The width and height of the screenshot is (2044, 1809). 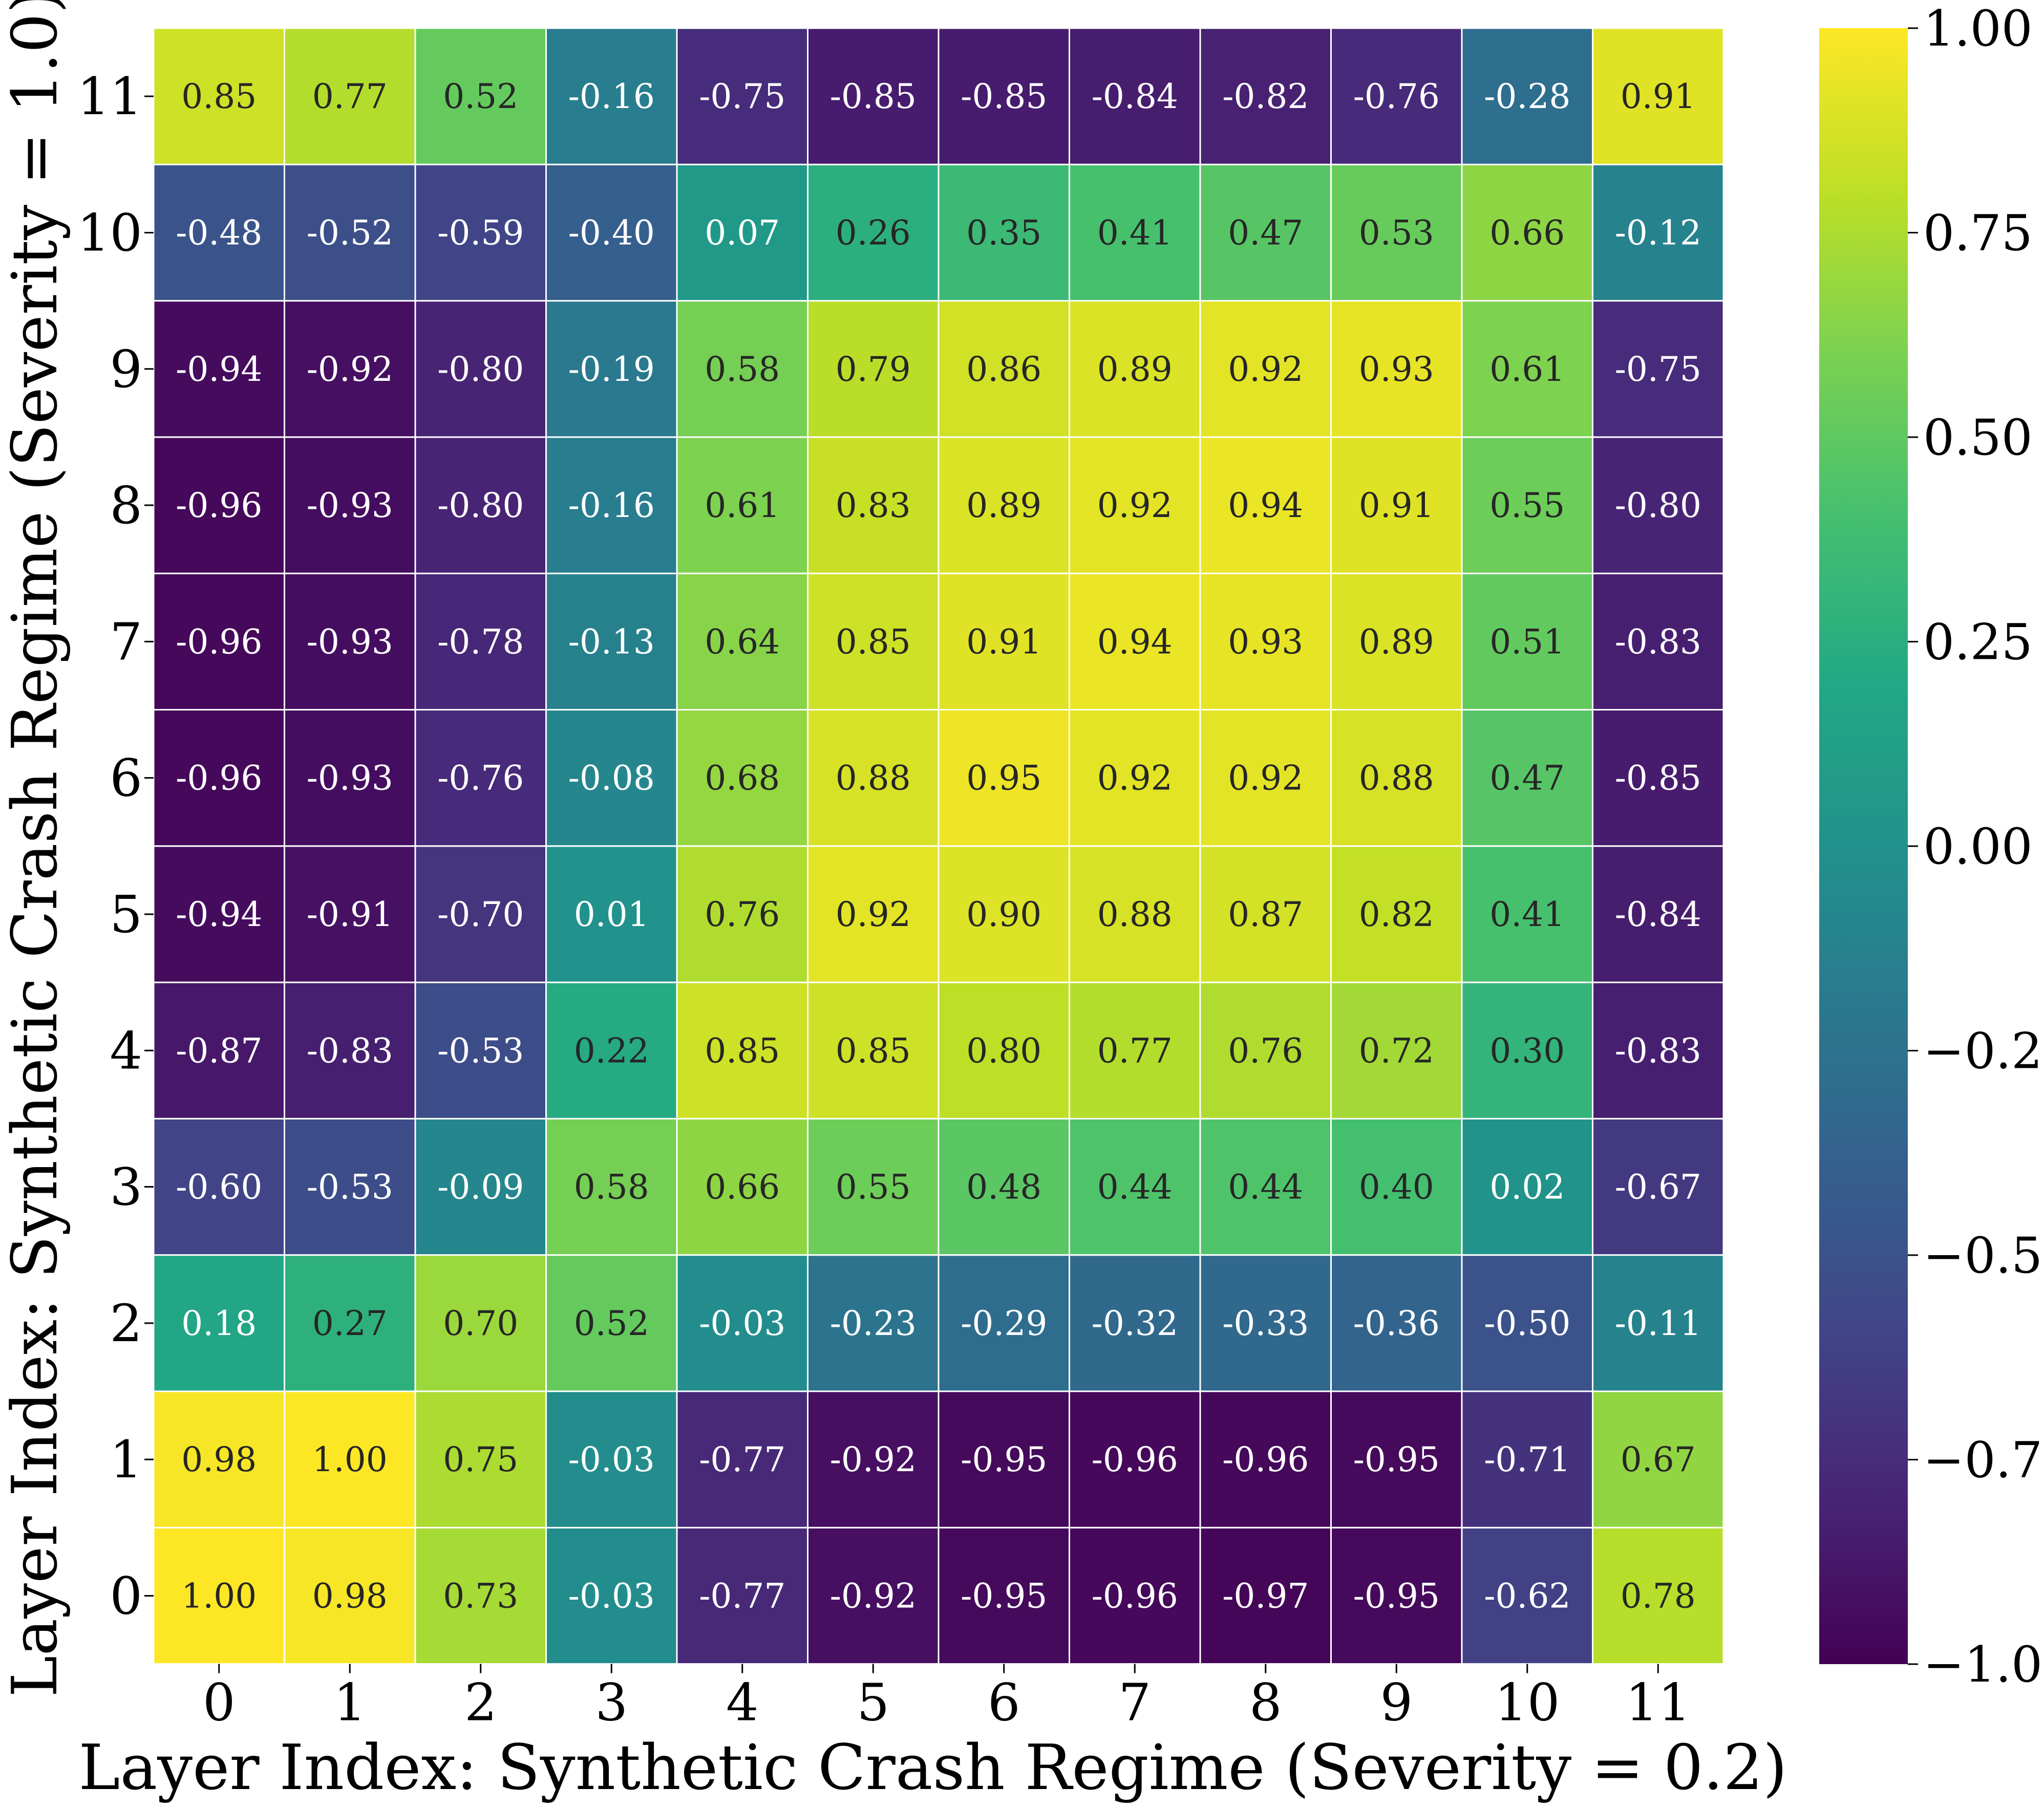 What do you see at coordinates (1983, 1664) in the screenshot?
I see `colorbar-tick-label: −1.00` at bounding box center [1983, 1664].